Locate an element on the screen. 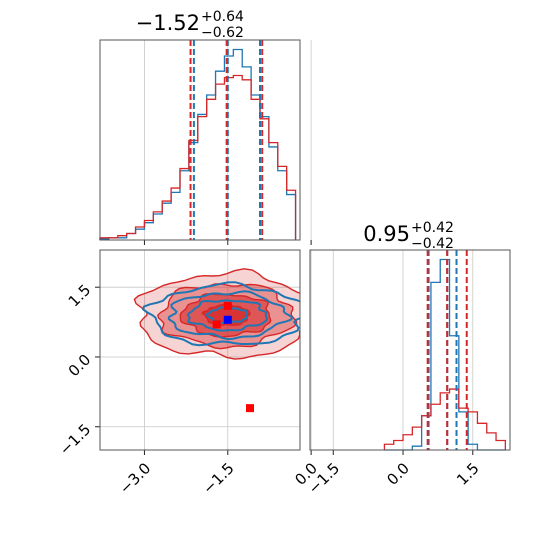 The height and width of the screenshot is (550, 550). top-frame is located at coordinates (200, 140).